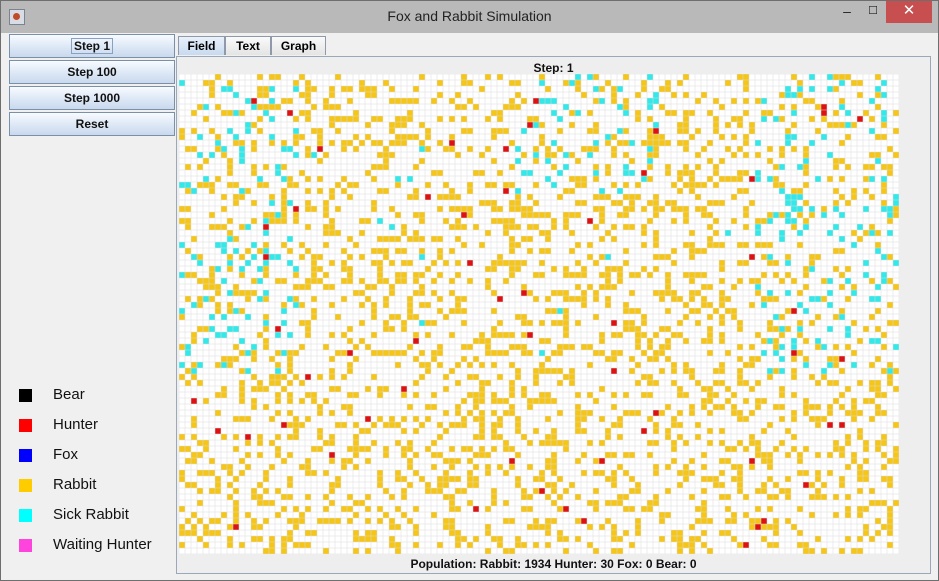  I want to click on minimize-button: ‒, so click(847, 11).